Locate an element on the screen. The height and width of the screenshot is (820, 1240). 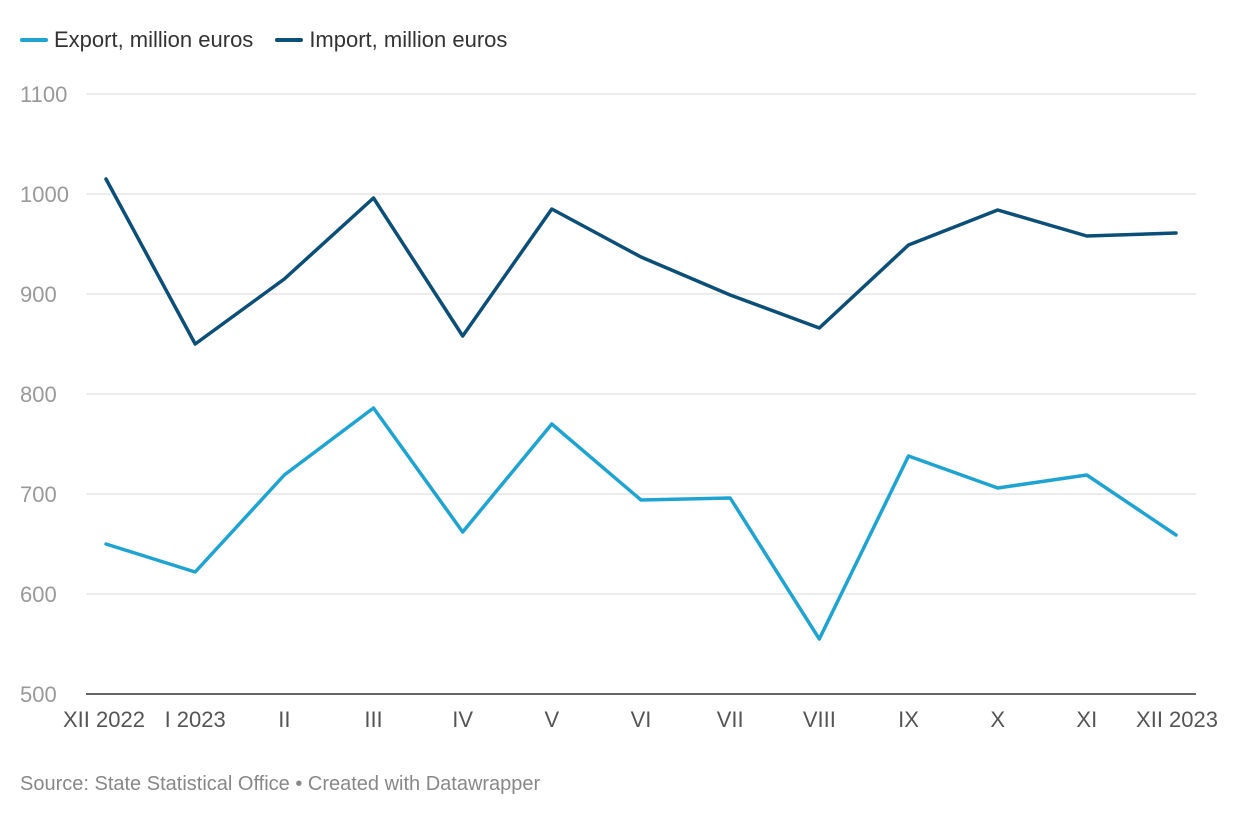
y-tick-label: 500 is located at coordinates (38, 694).